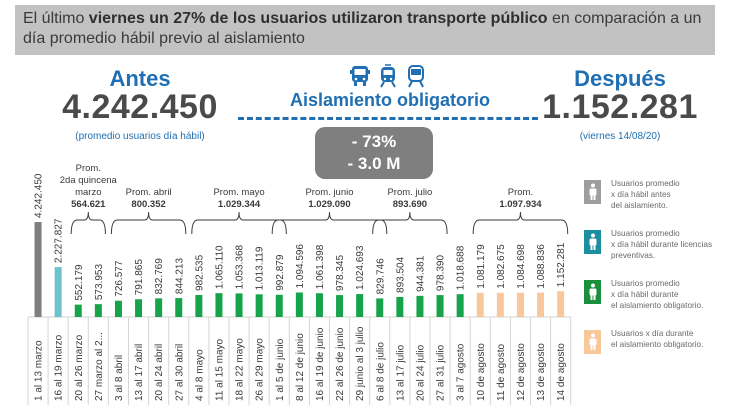 The height and width of the screenshot is (410, 730). Describe the element at coordinates (481, 372) in the screenshot. I see `category-label: 10 de agosto` at that location.